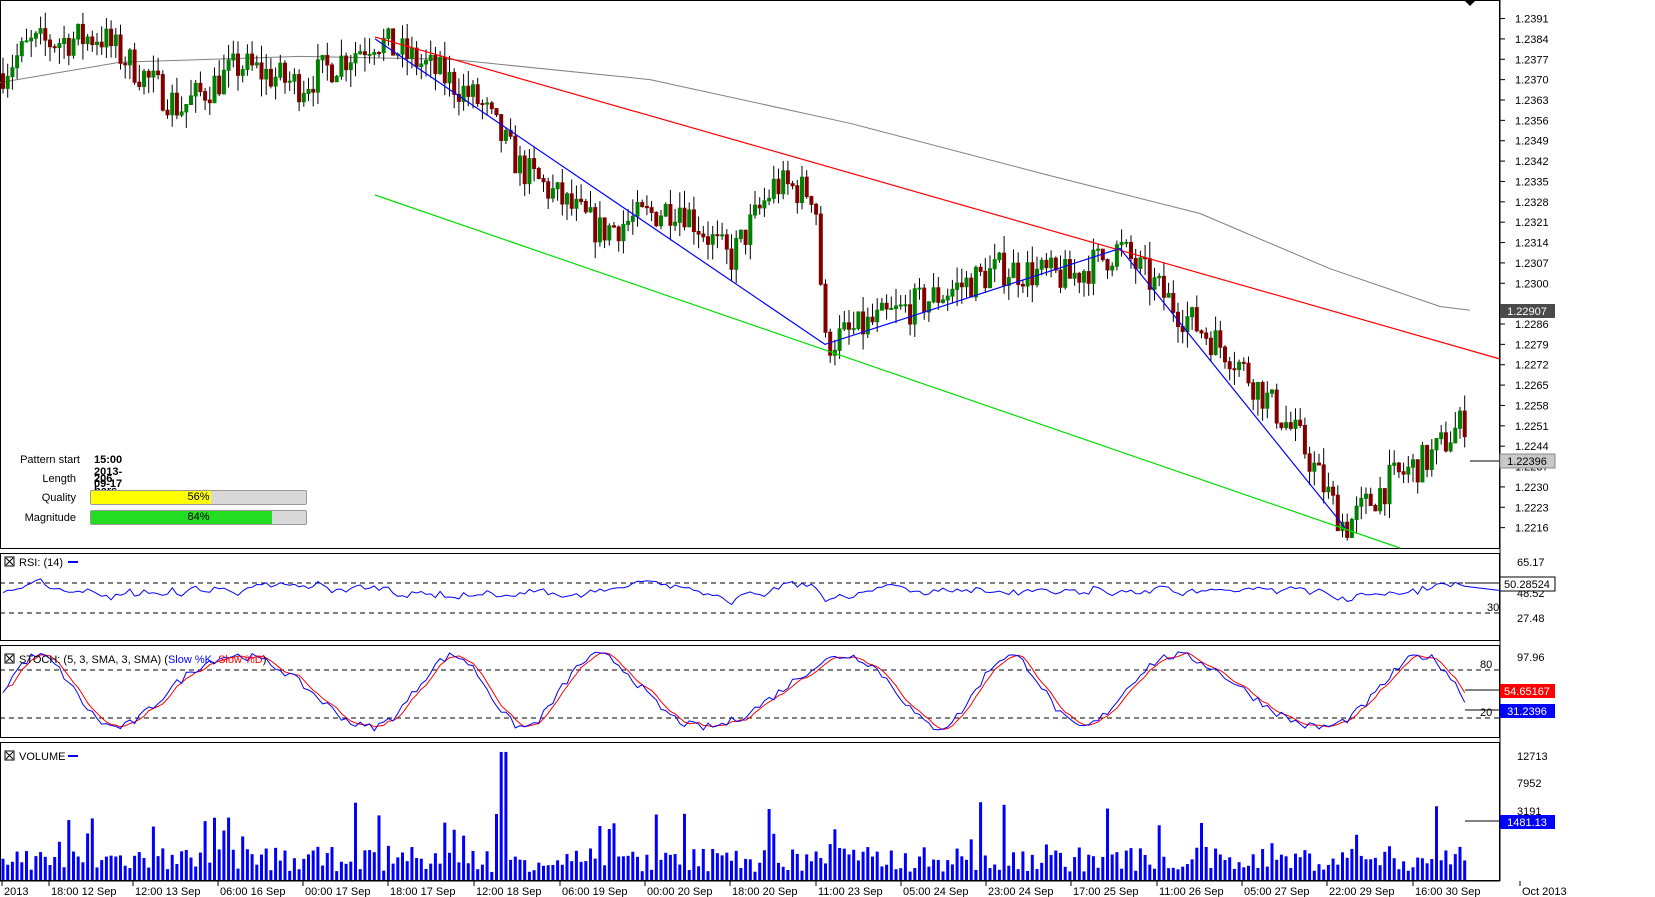  Describe the element at coordinates (850, 891) in the screenshot. I see `time-tick-label: 11:00 23 Sep` at that location.